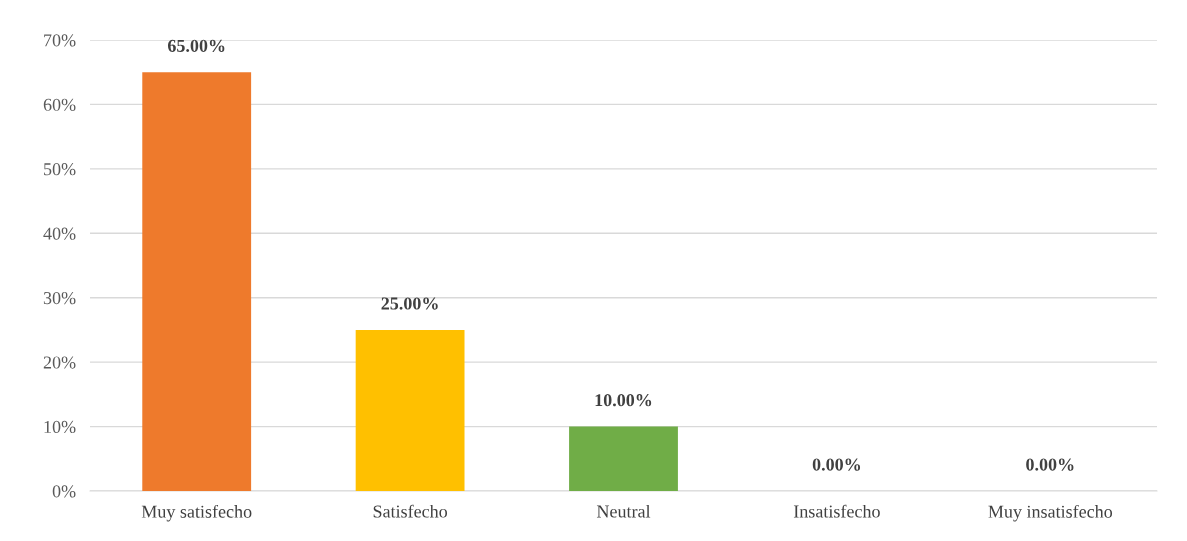 This screenshot has height=541, width=1187. I want to click on x-tick-label: Muy satisfecho, so click(196, 513).